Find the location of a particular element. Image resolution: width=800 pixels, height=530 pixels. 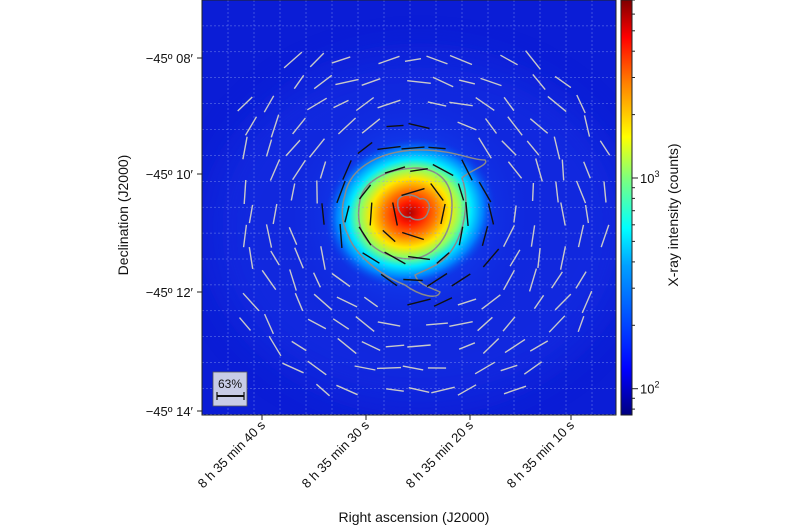

scale-key-label: 63% is located at coordinates (230, 384).